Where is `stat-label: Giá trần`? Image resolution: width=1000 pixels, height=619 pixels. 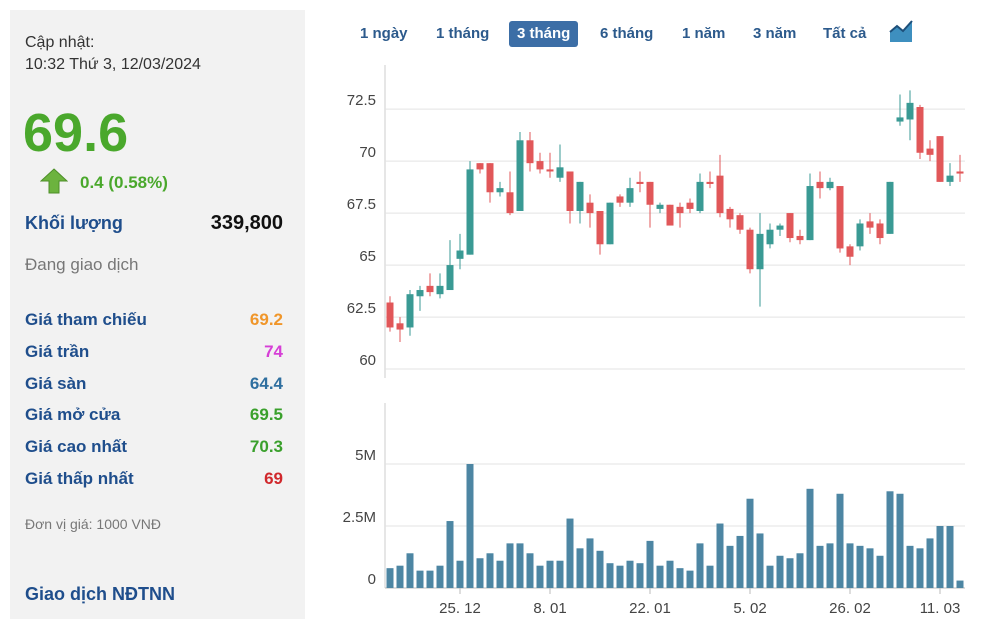
stat-label: Giá trần is located at coordinates (57, 351).